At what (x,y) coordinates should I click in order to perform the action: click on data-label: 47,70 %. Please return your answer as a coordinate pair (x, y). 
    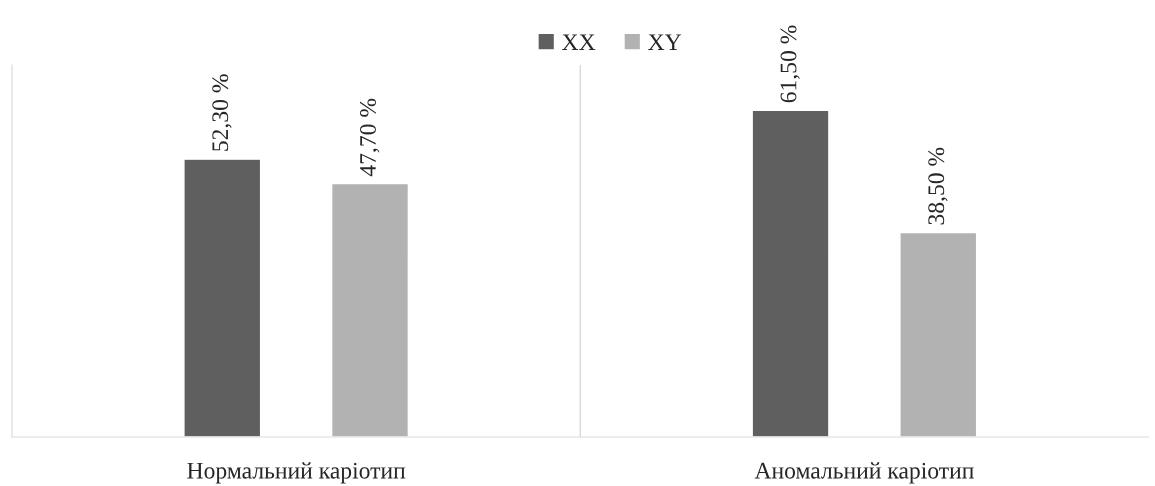
    Looking at the image, I should click on (369, 137).